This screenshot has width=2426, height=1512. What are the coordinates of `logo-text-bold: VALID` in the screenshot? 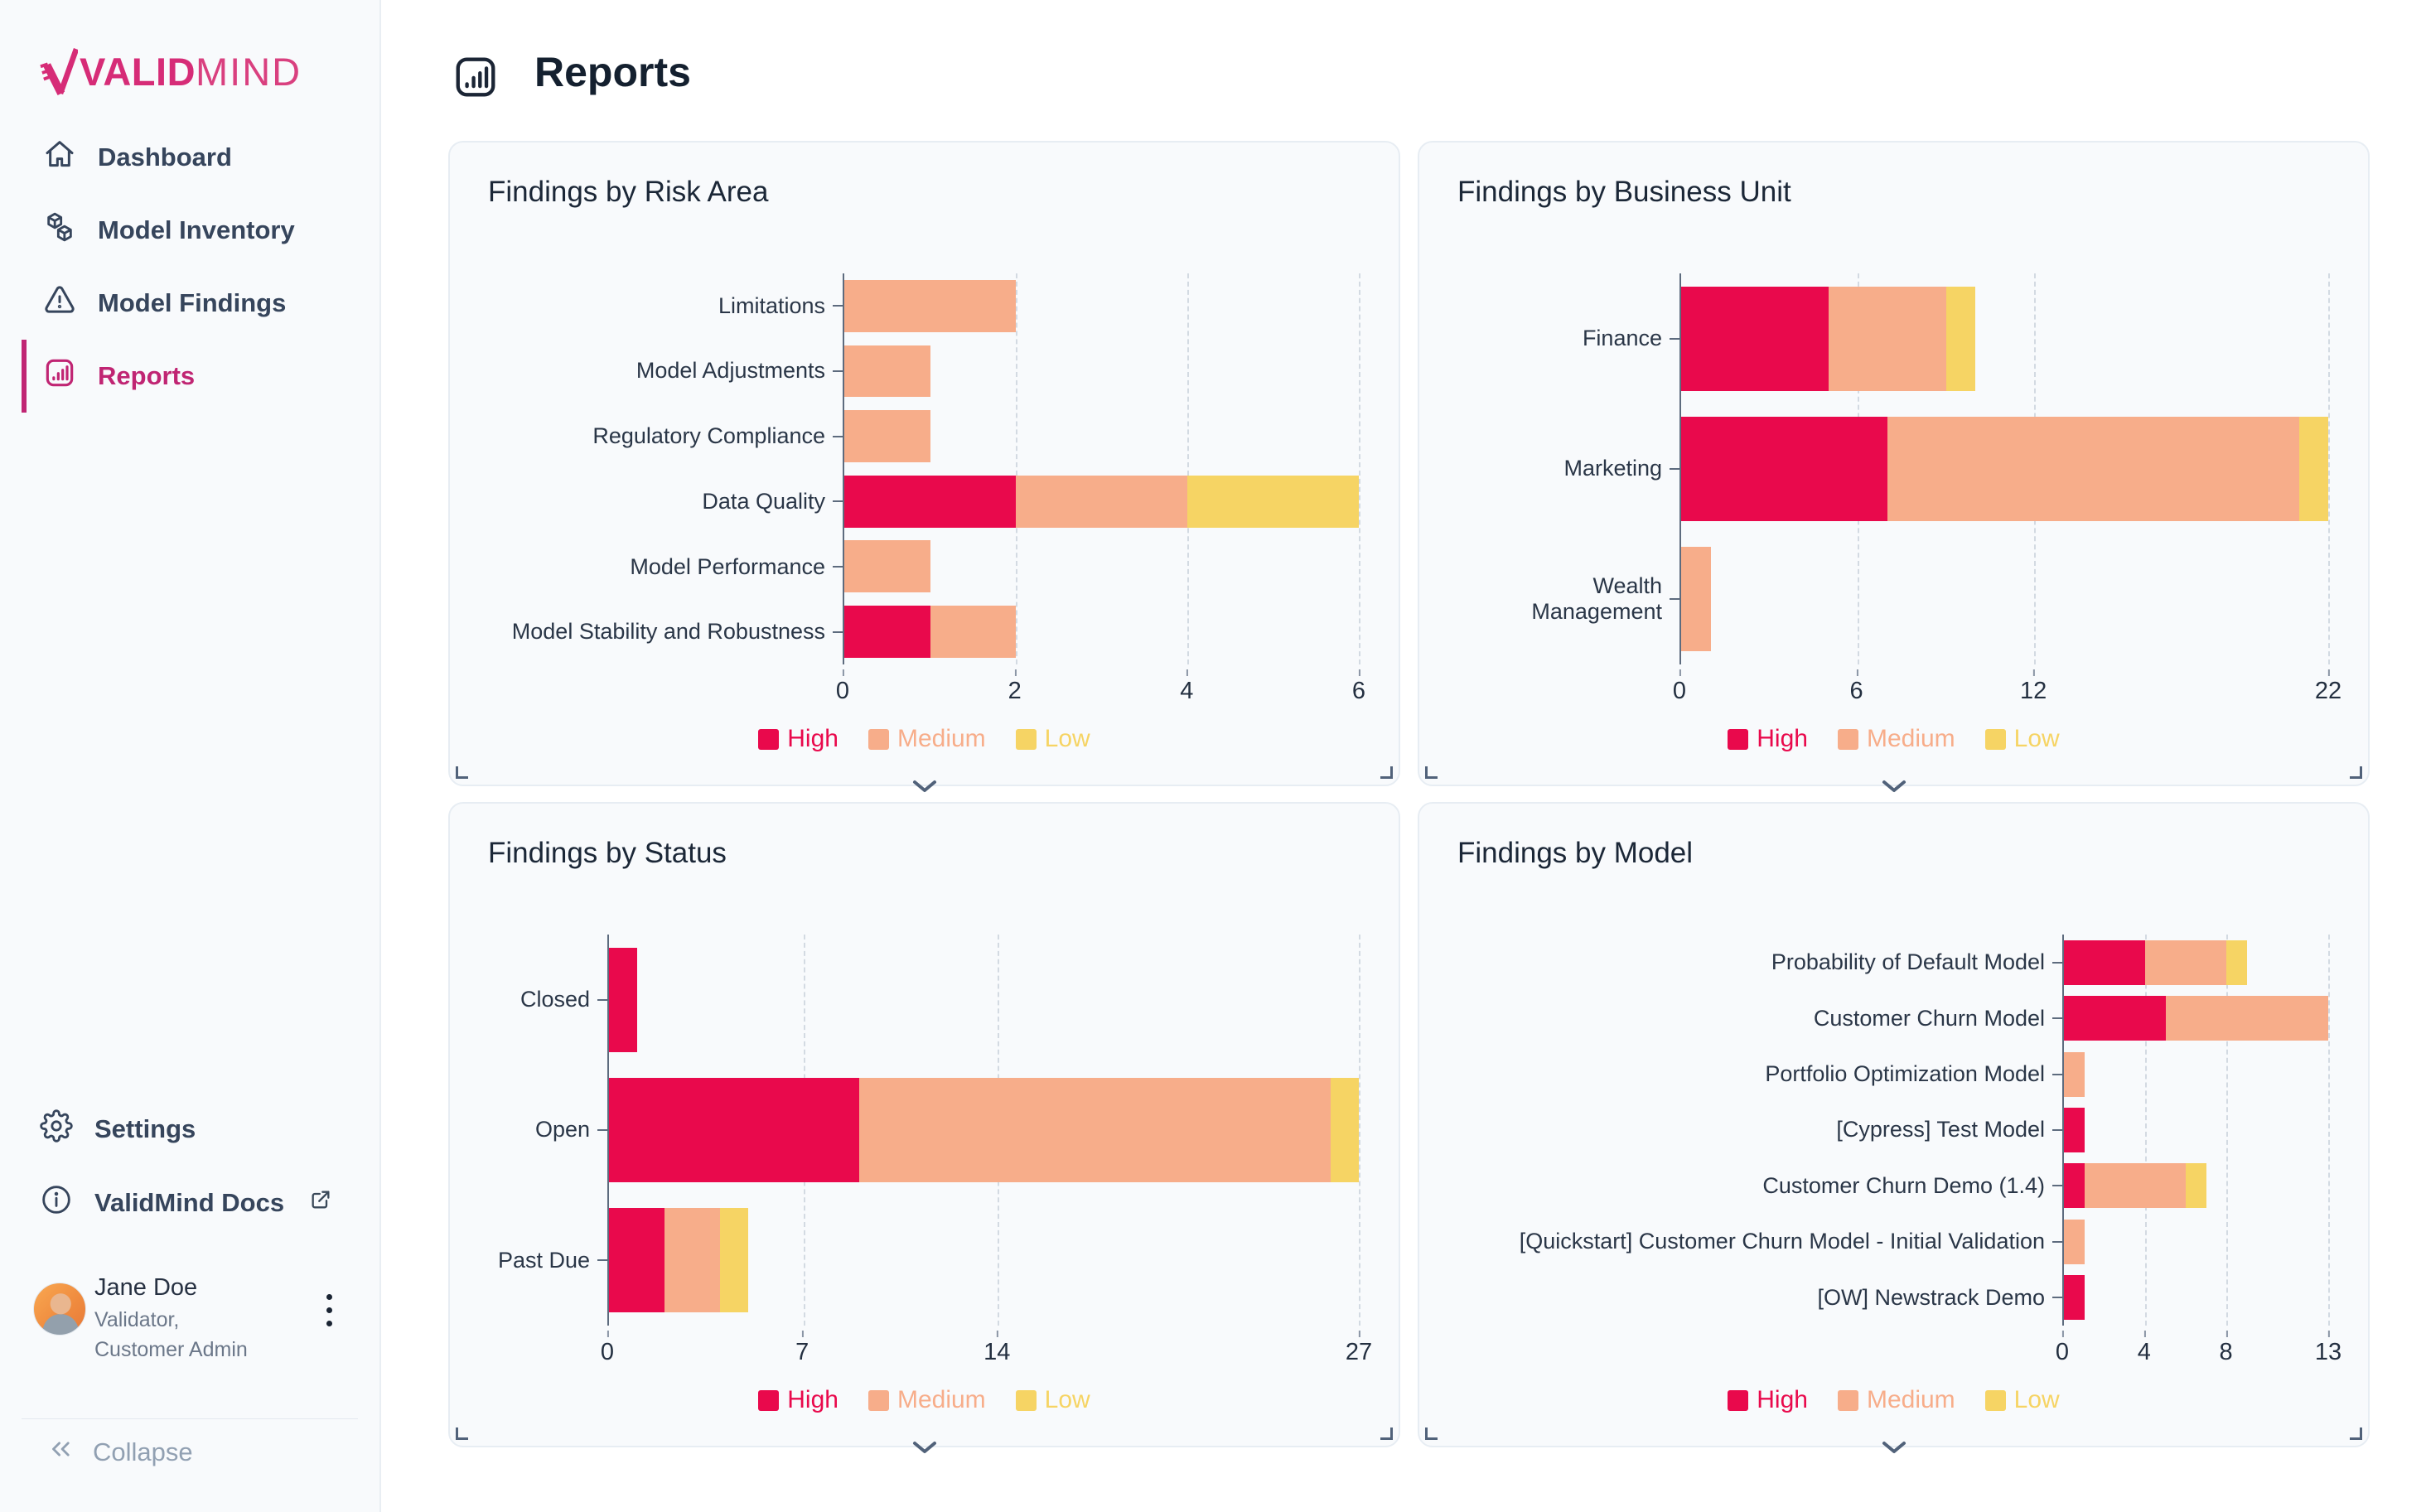 It's located at (138, 71).